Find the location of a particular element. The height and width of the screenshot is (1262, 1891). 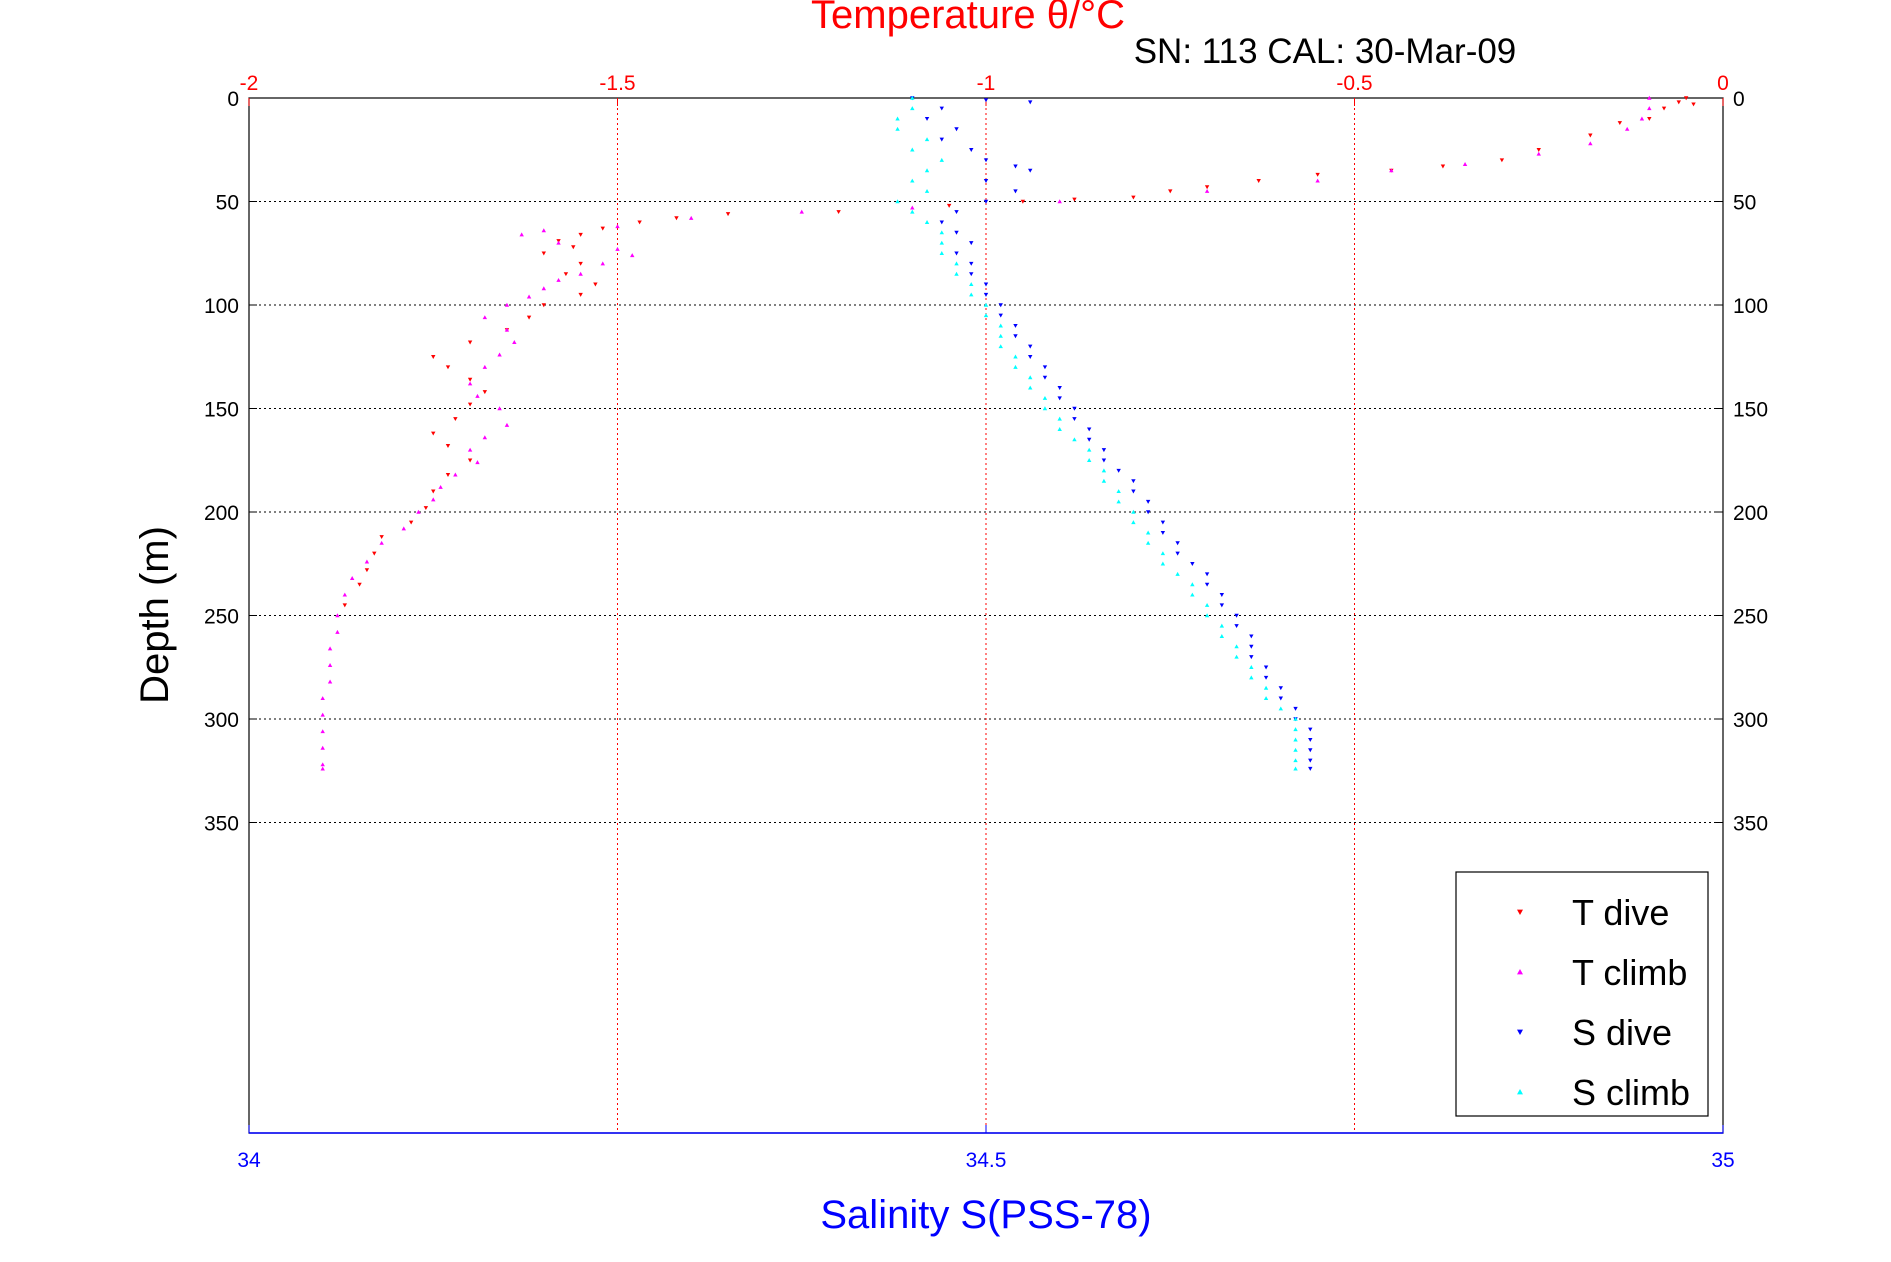

y-axis-label: Depth (m) is located at coordinates (155, 615).